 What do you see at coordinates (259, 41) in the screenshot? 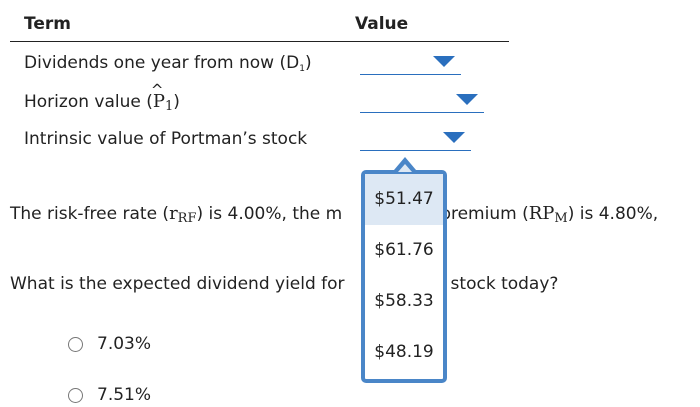
I see `header-divider` at bounding box center [259, 41].